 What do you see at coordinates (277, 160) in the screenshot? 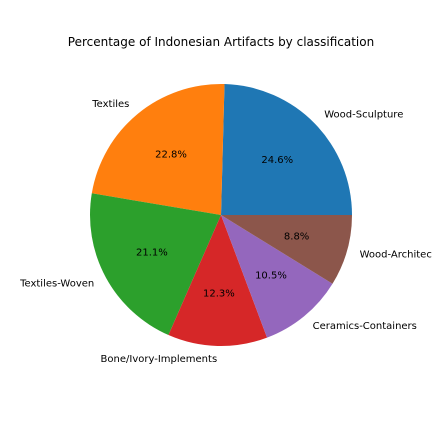
I see `slice-percent-label: 24.6%` at bounding box center [277, 160].